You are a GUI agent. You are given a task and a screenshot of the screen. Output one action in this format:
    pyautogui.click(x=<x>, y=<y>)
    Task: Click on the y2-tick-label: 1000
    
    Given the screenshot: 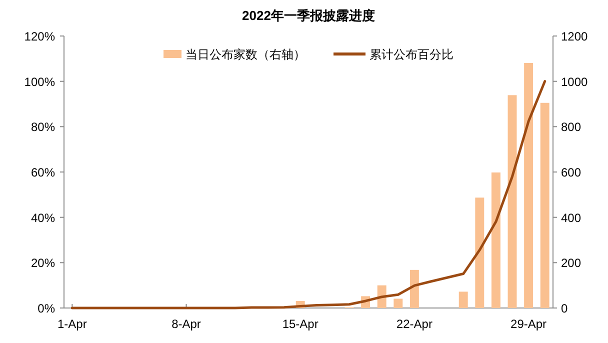 What is the action you would take?
    pyautogui.click(x=574, y=81)
    